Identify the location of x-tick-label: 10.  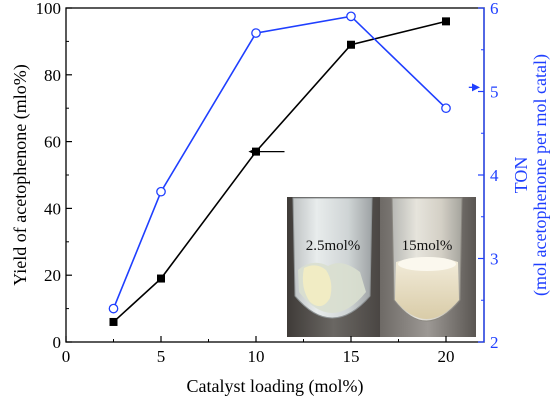
(256, 356).